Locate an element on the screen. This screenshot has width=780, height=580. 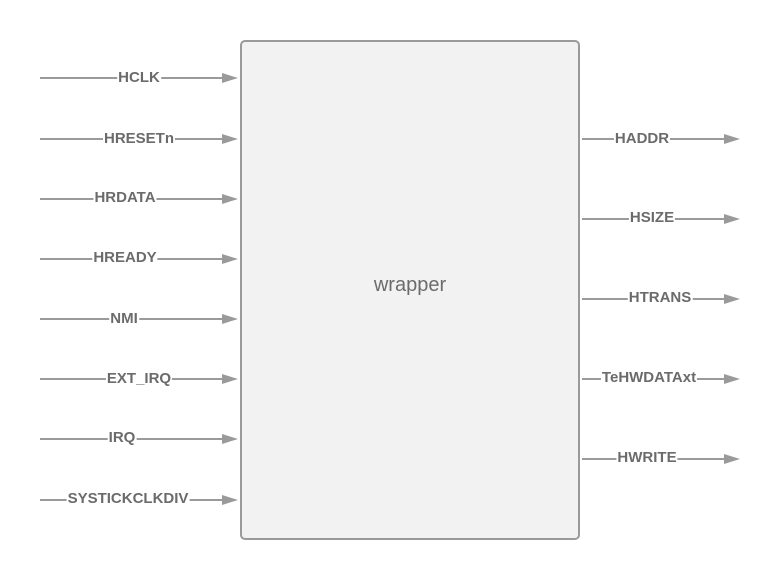
input-label-nmi: NMI is located at coordinates (124, 319).